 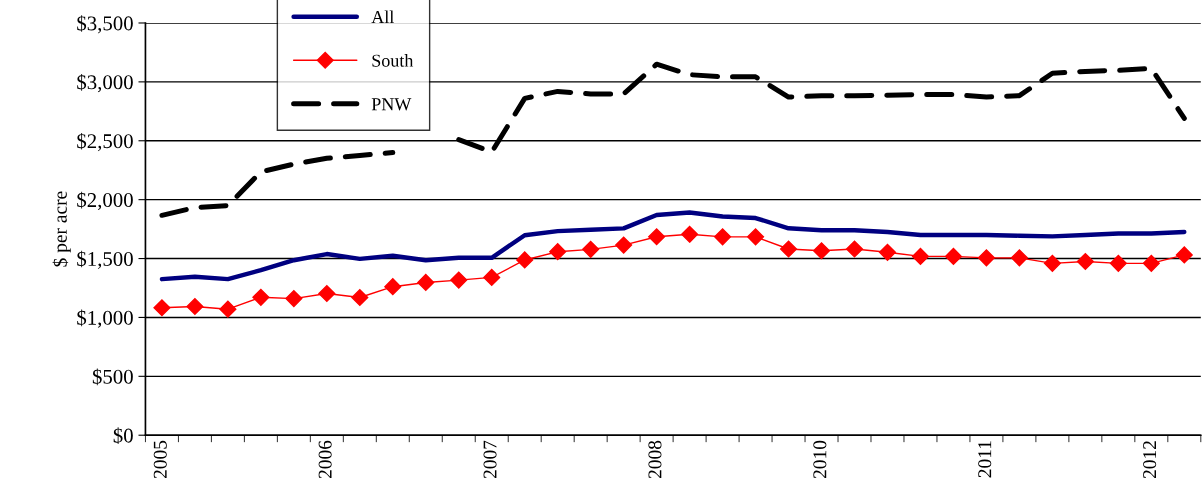 What do you see at coordinates (673, 246) in the screenshot?
I see `line-series` at bounding box center [673, 246].